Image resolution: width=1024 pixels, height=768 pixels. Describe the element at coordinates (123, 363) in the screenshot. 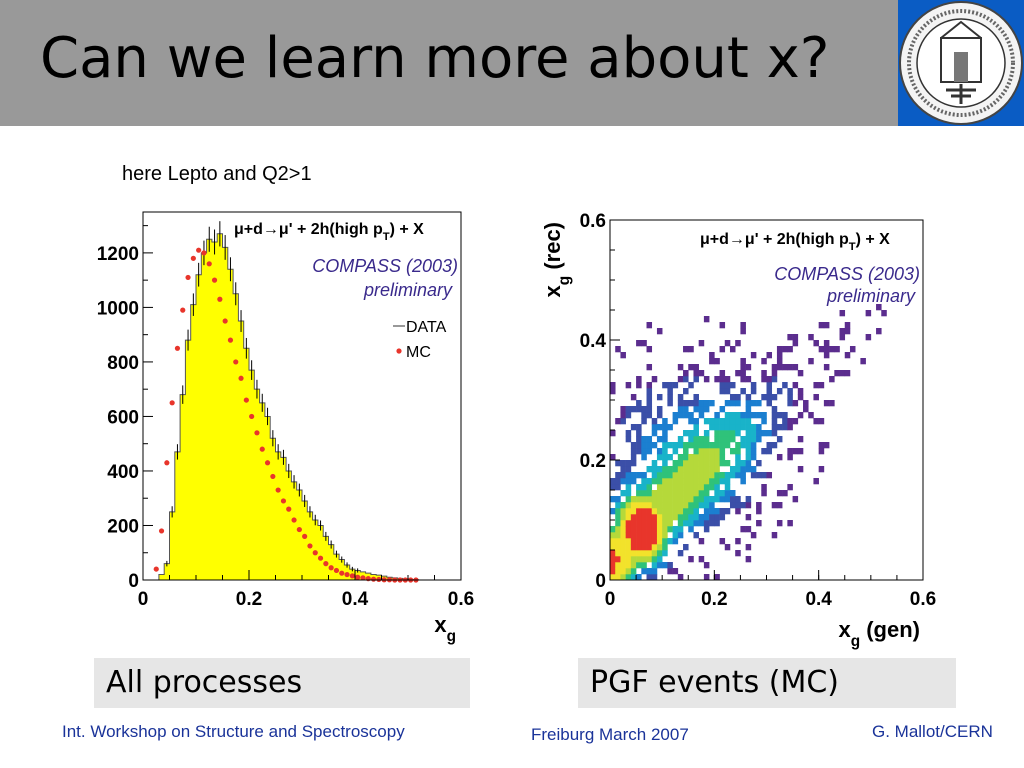

I see `y-tick-label: 800` at that location.